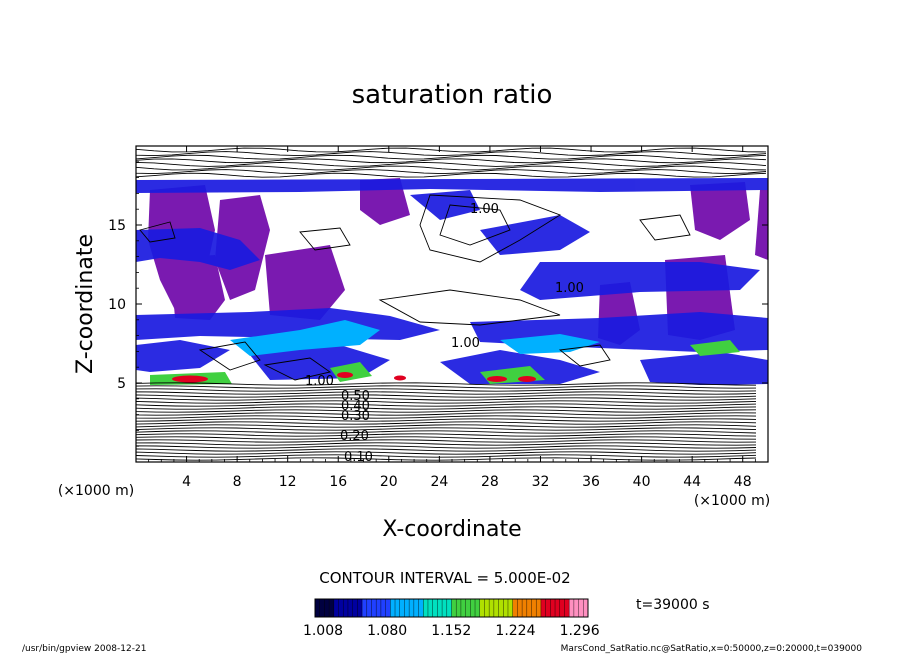 This screenshot has height=654, width=904. Describe the element at coordinates (323, 631) in the screenshot. I see `colorbar-tick-label: 1.008` at that location.